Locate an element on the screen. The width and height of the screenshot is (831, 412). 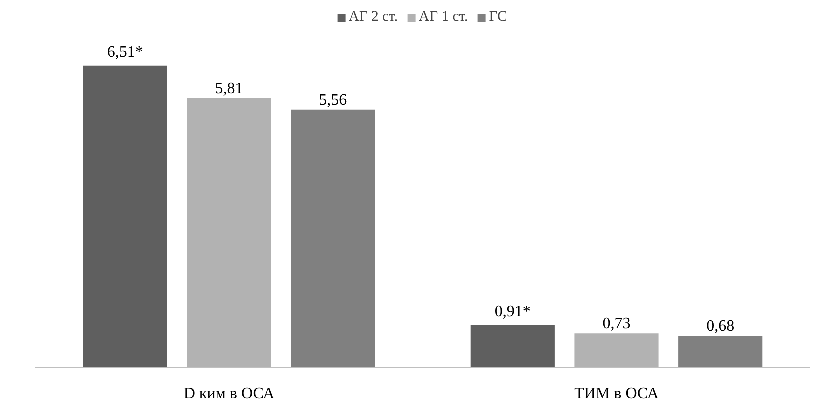
data-label: 5,56 is located at coordinates (333, 100).